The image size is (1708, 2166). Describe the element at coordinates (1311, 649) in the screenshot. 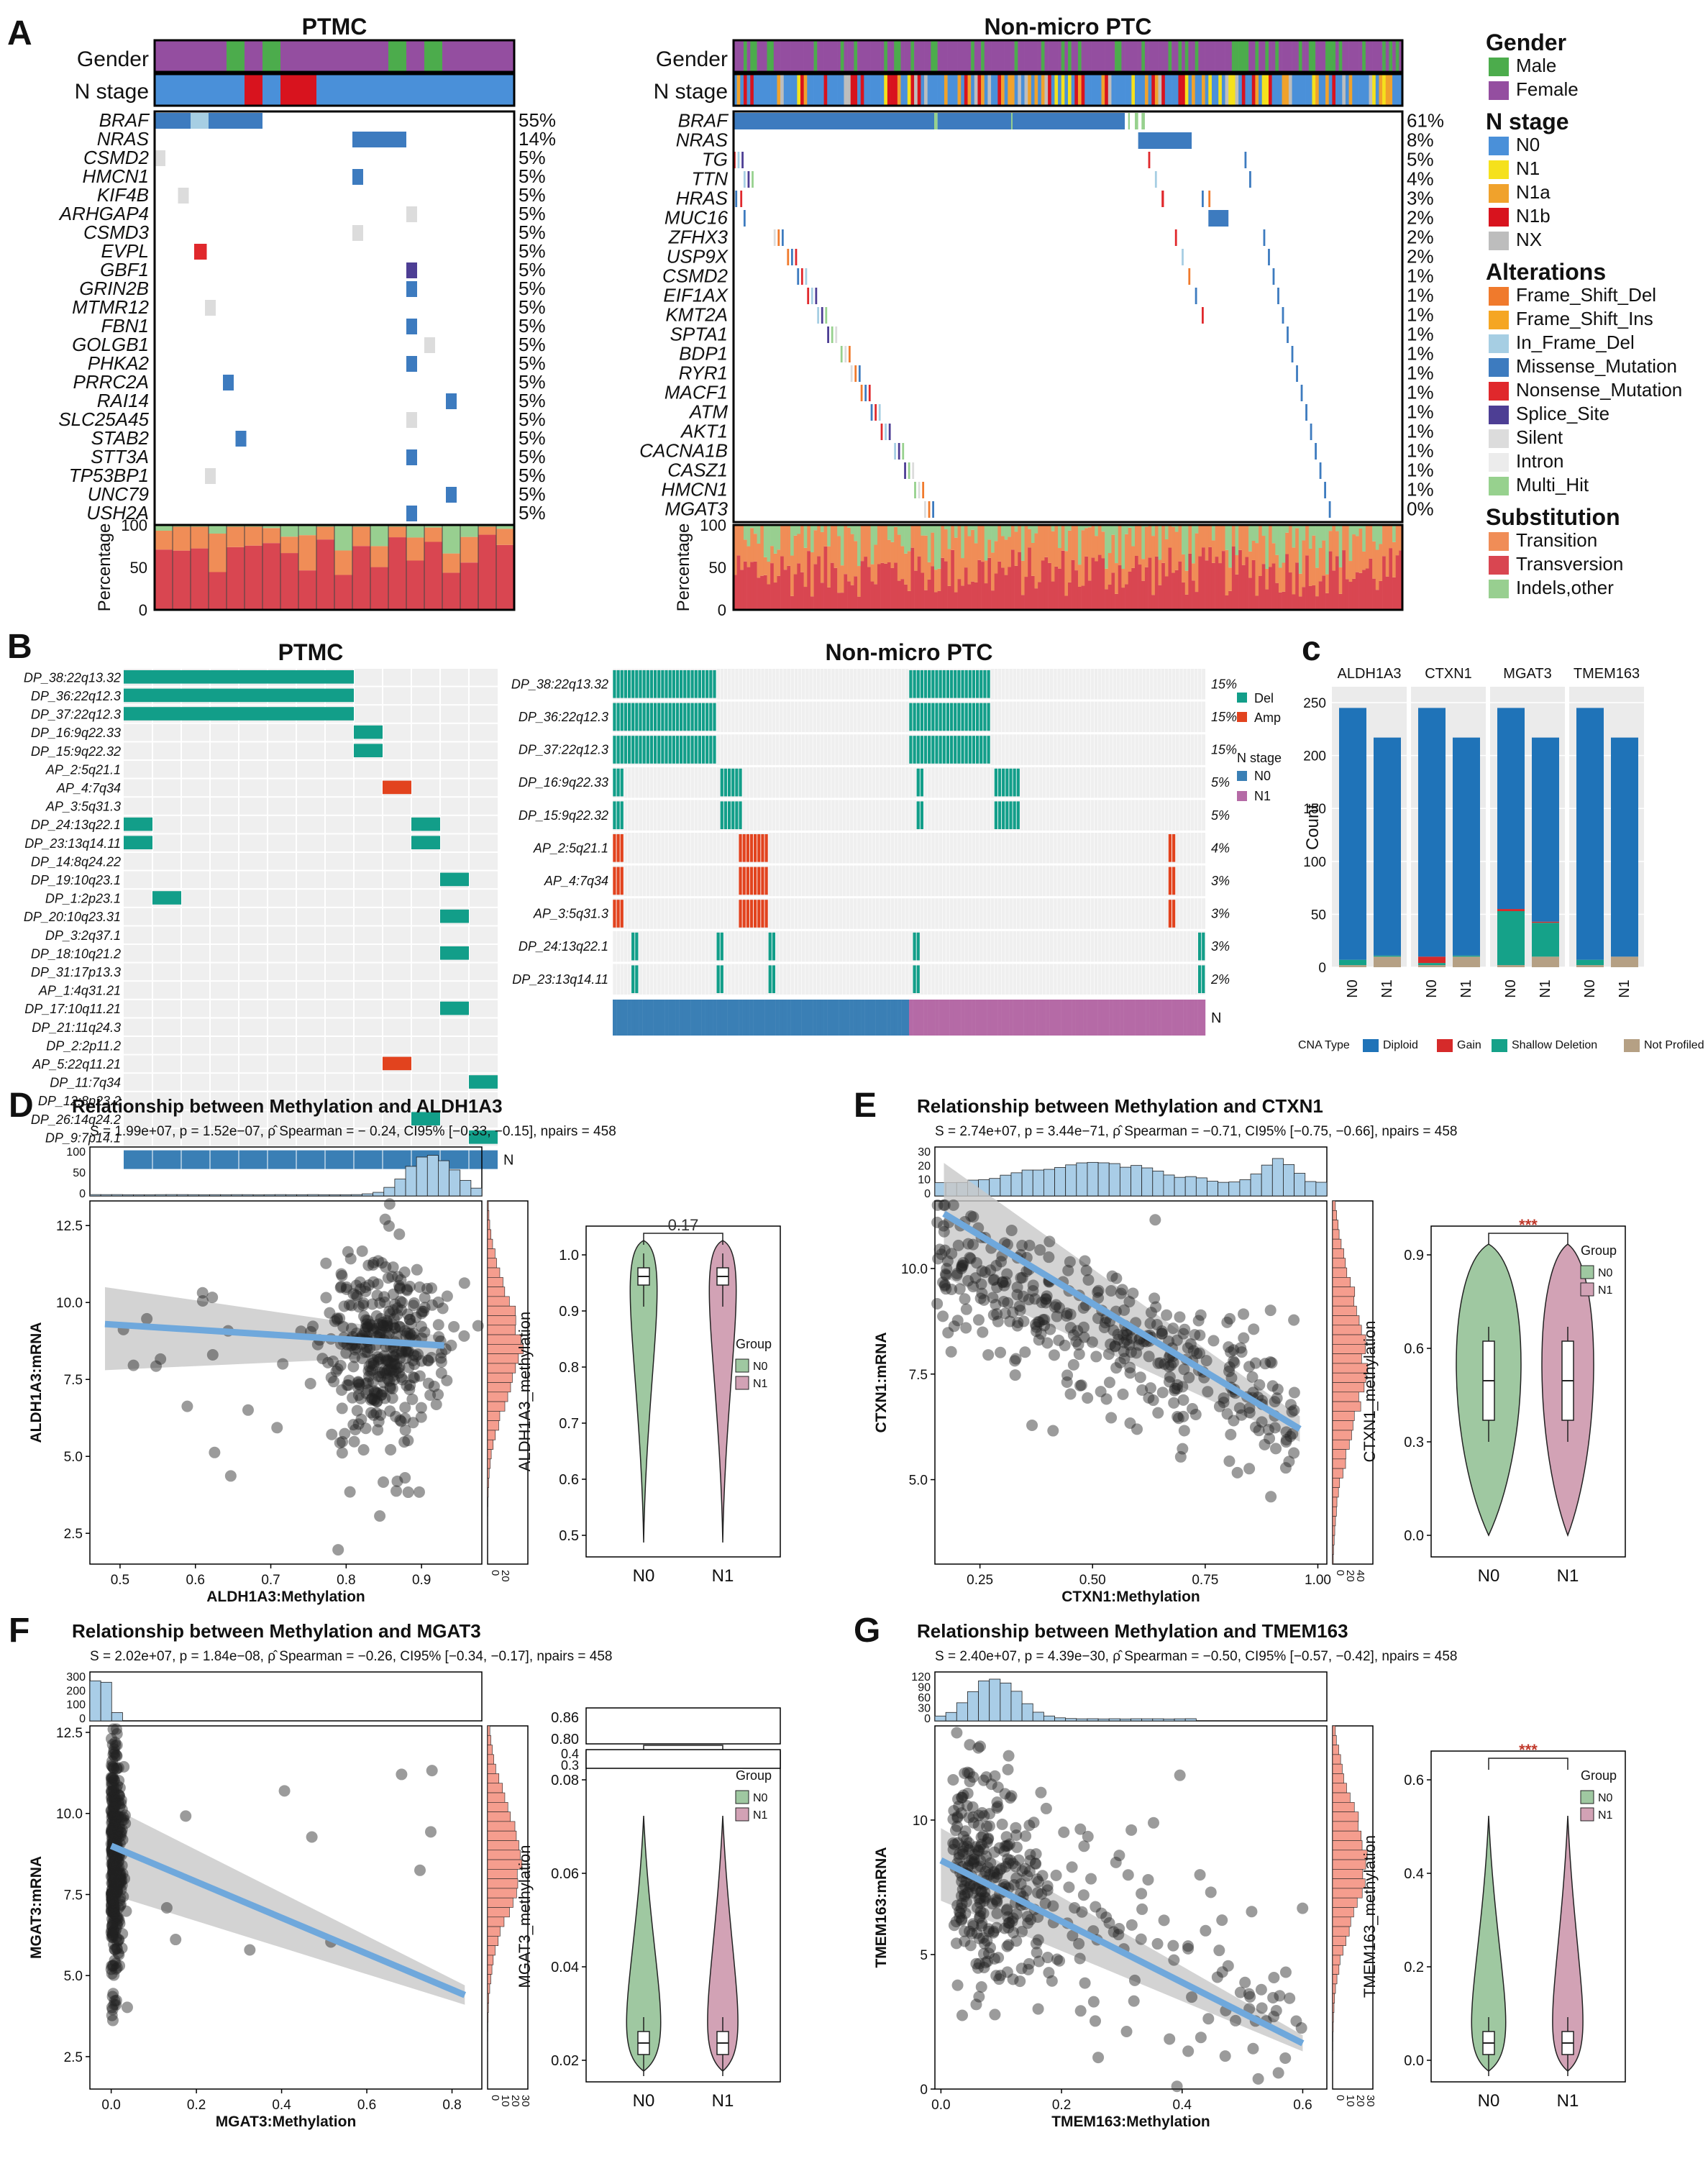

I see `panel-letter: c` at that location.